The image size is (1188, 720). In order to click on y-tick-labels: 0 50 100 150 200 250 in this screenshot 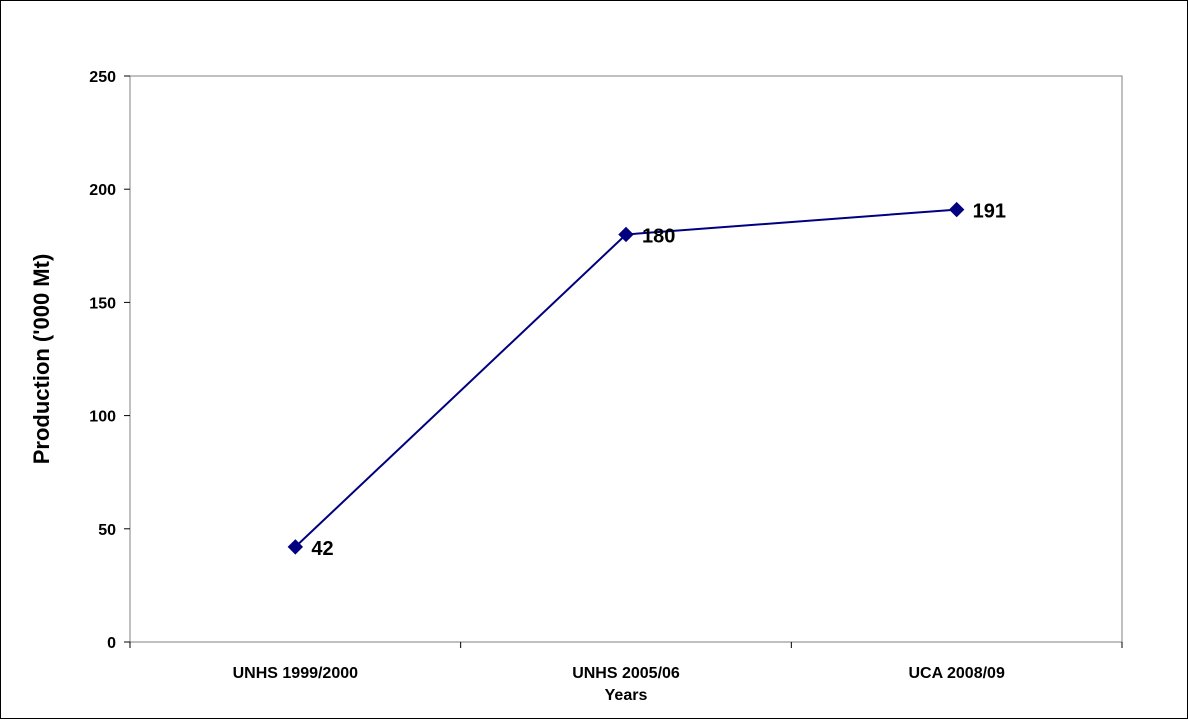, I will do `click(102, 360)`.